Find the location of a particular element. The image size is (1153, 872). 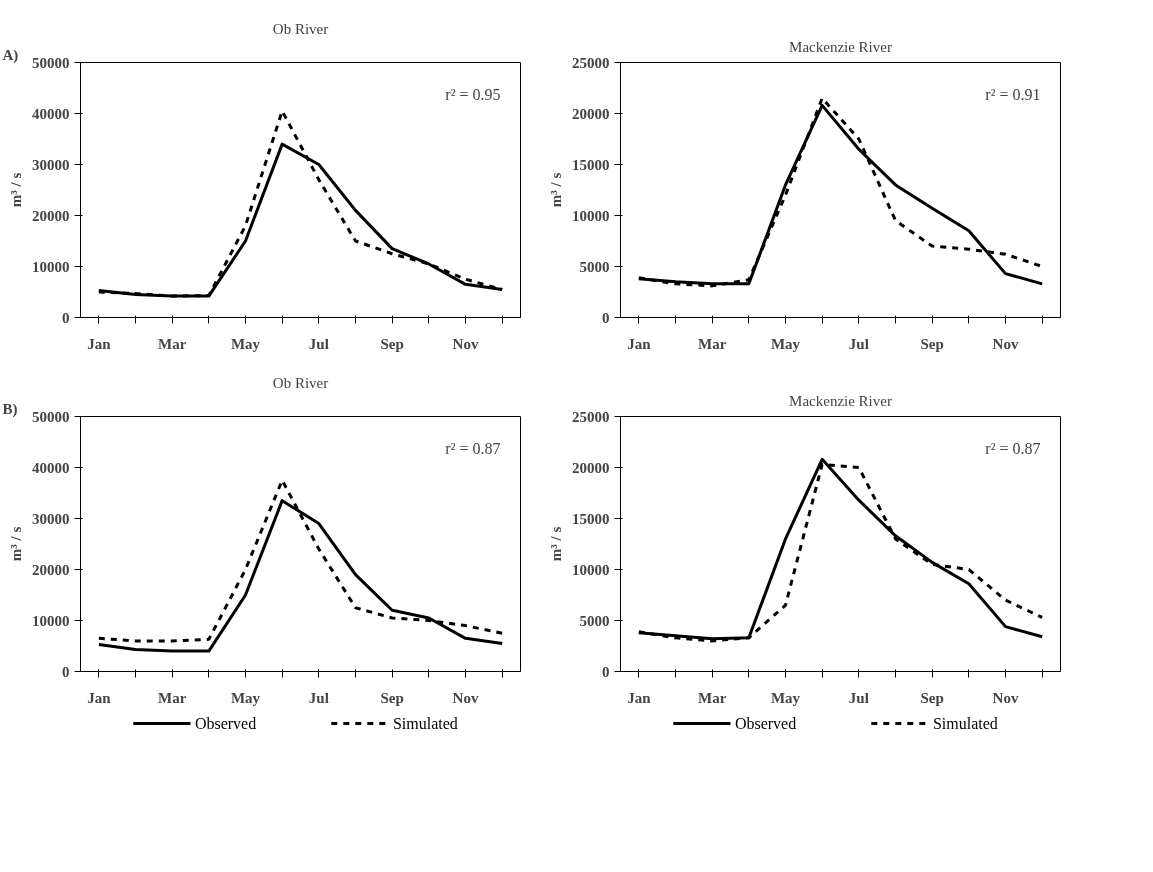

annotation: r² = 0.91 is located at coordinates (1013, 94).